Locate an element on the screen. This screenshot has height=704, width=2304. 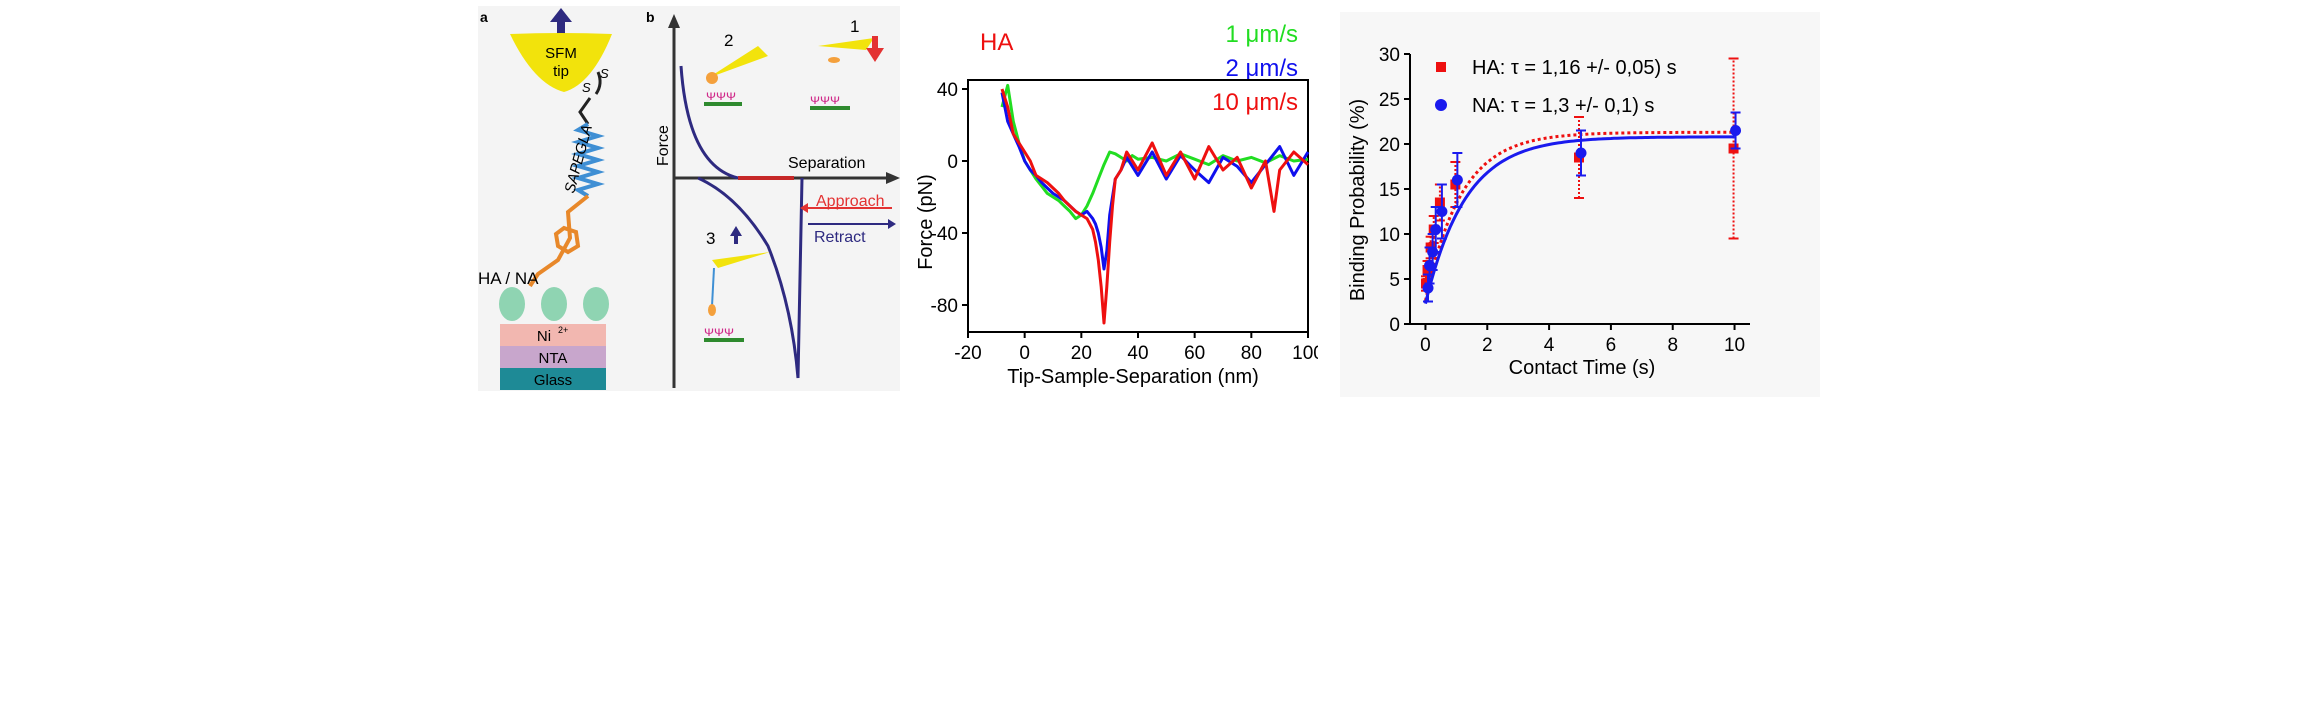
step-3-surface-icon is located at coordinates (724, 340).